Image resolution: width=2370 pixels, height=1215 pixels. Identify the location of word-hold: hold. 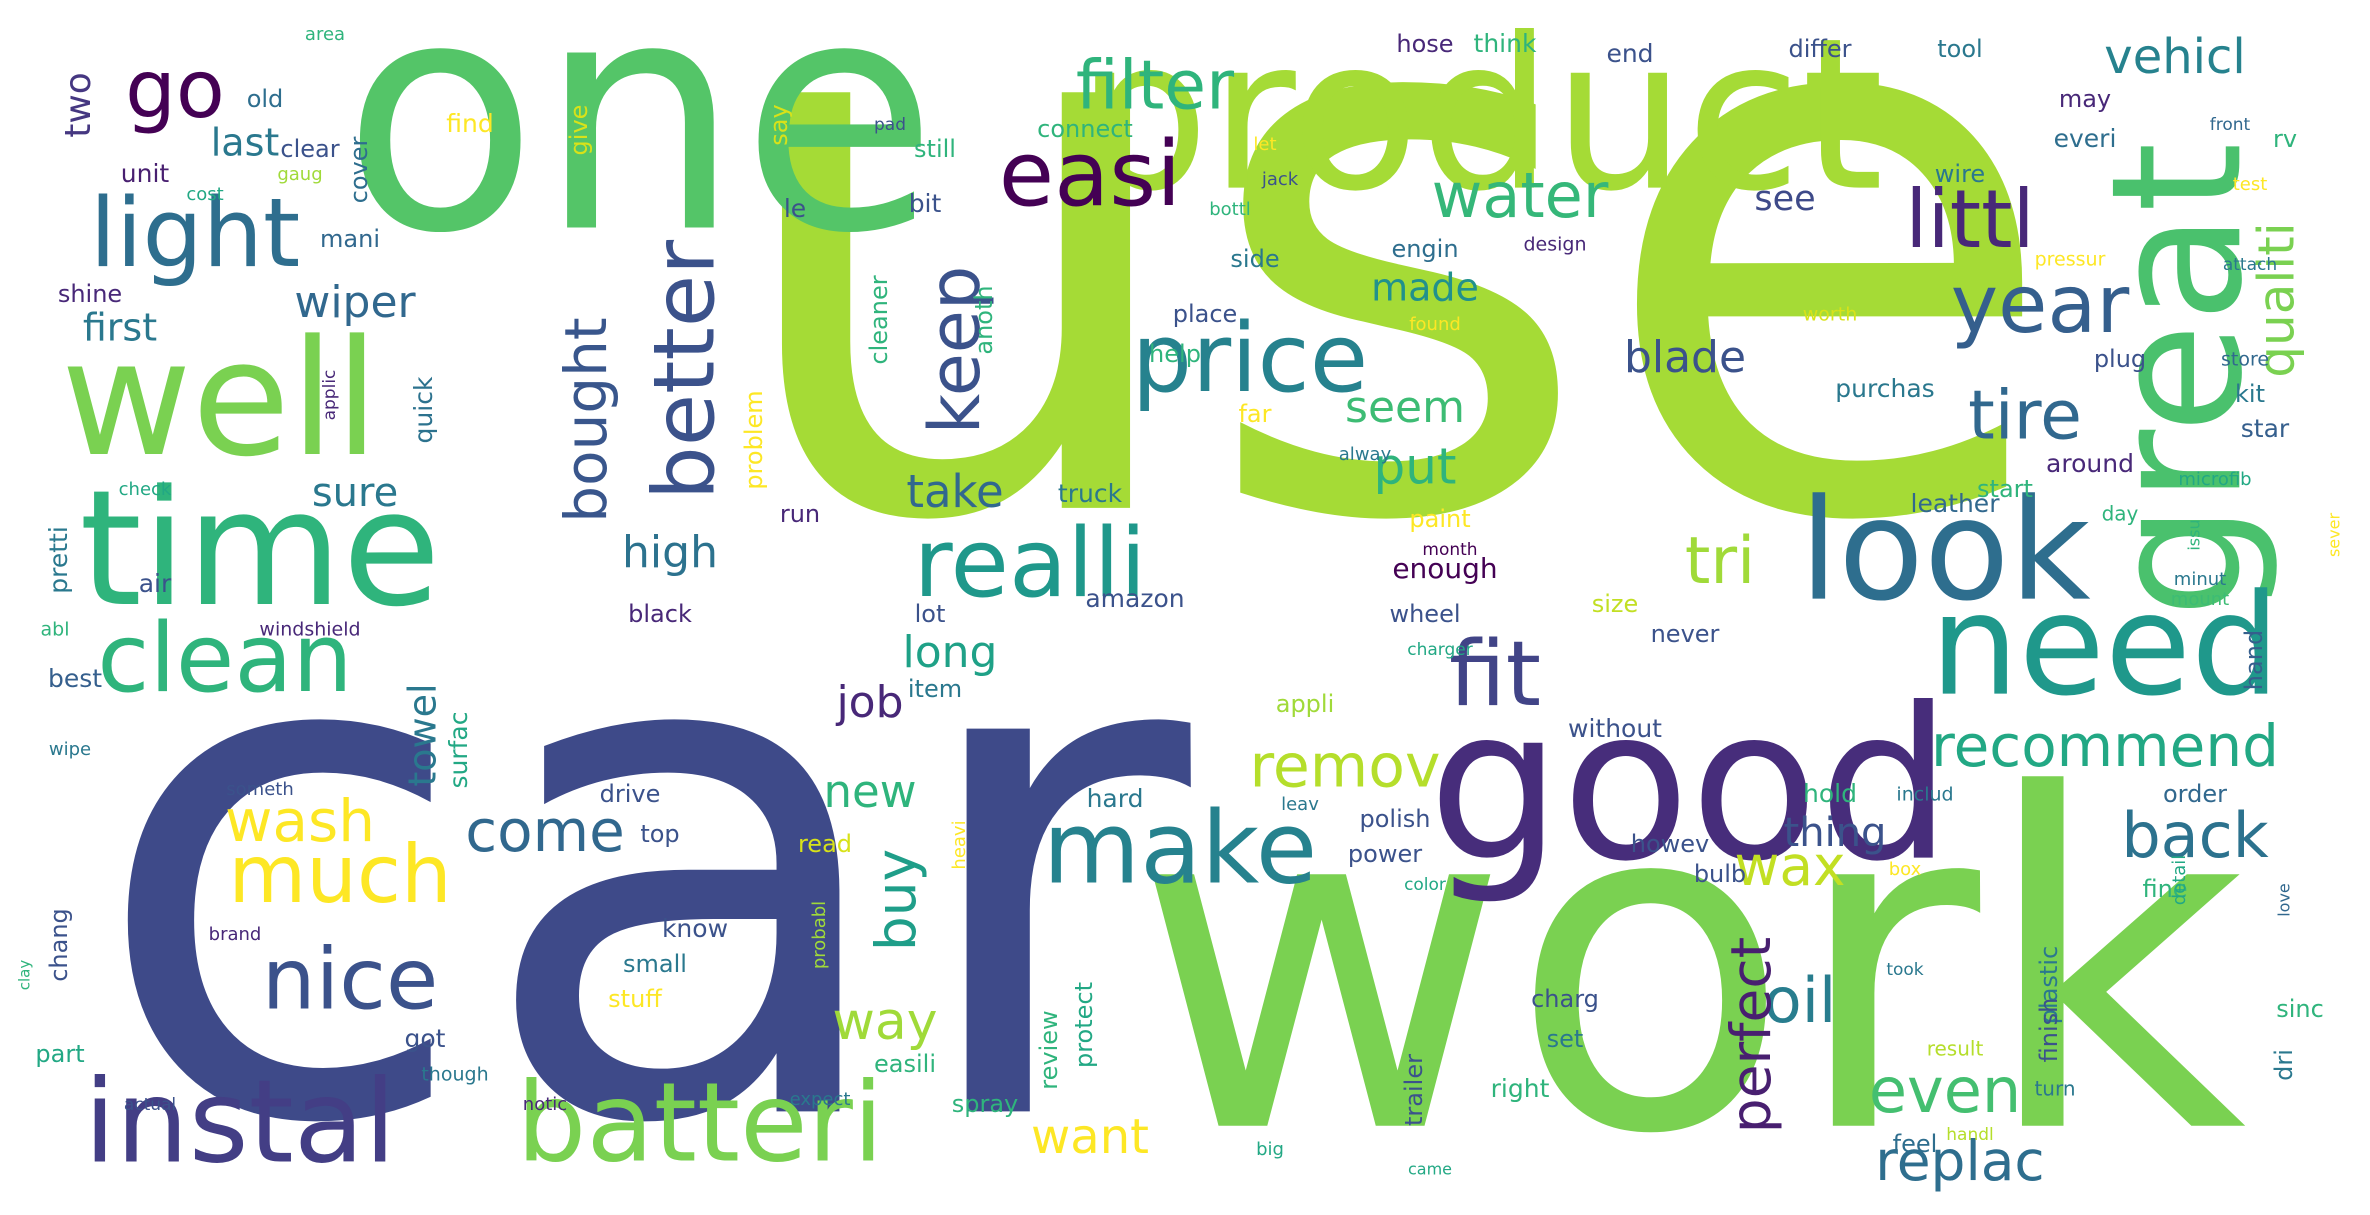
(1830, 793).